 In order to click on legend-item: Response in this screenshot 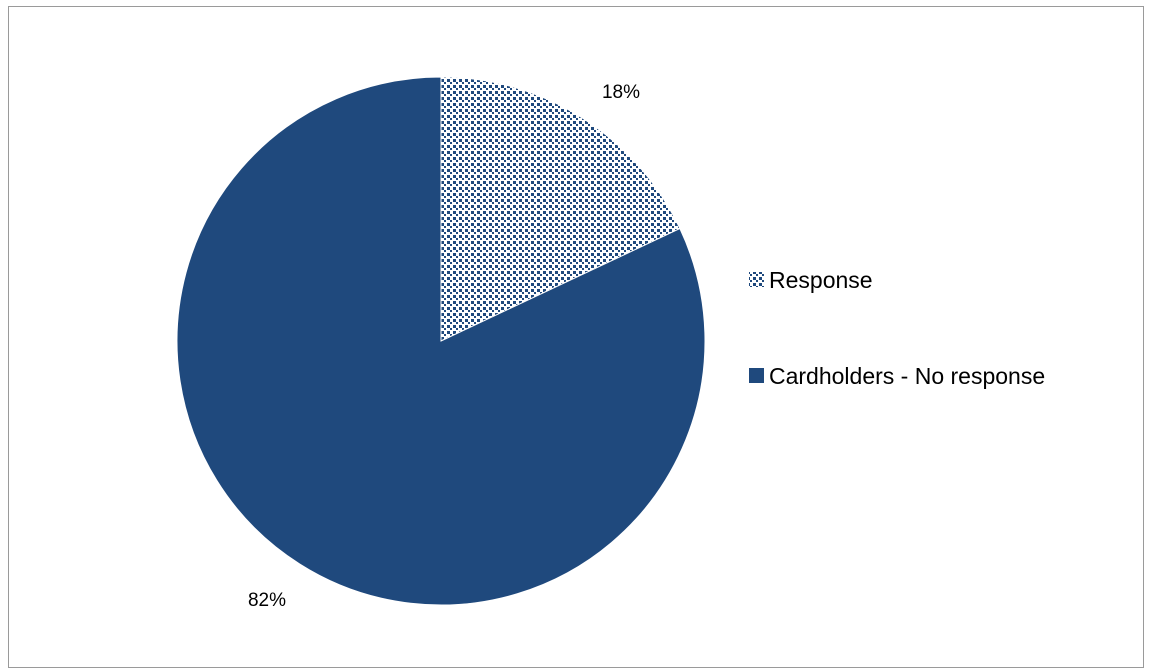, I will do `click(811, 280)`.